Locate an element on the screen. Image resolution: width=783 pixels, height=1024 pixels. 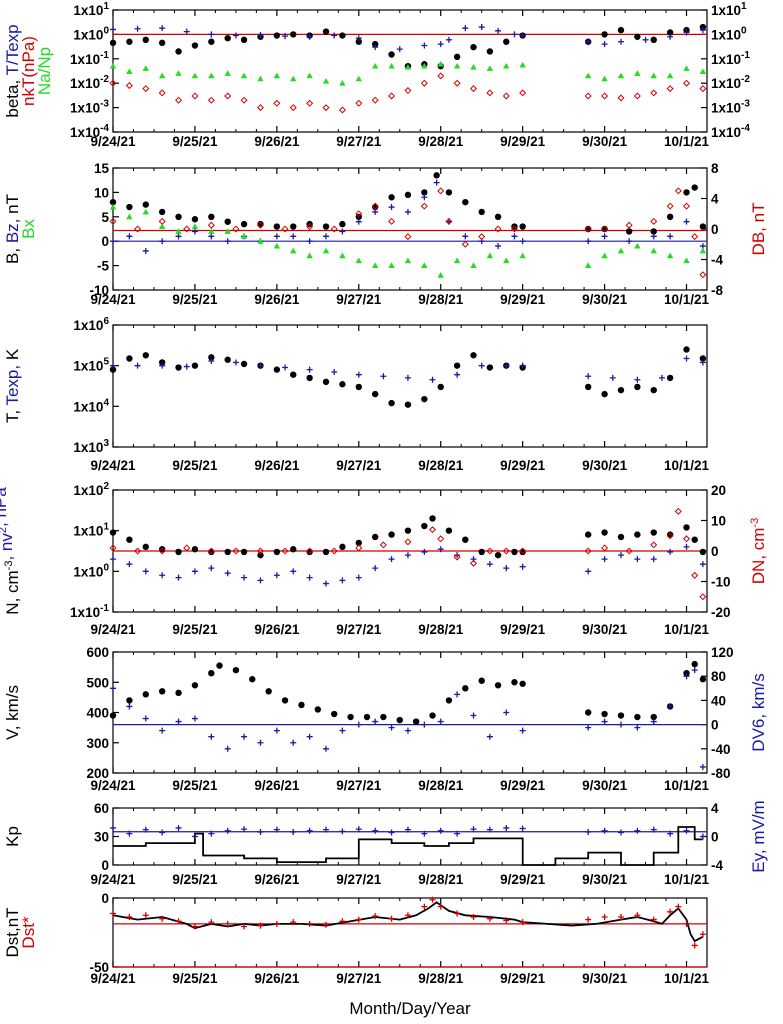
y-tick-exponent: -1 is located at coordinates (104, 608).